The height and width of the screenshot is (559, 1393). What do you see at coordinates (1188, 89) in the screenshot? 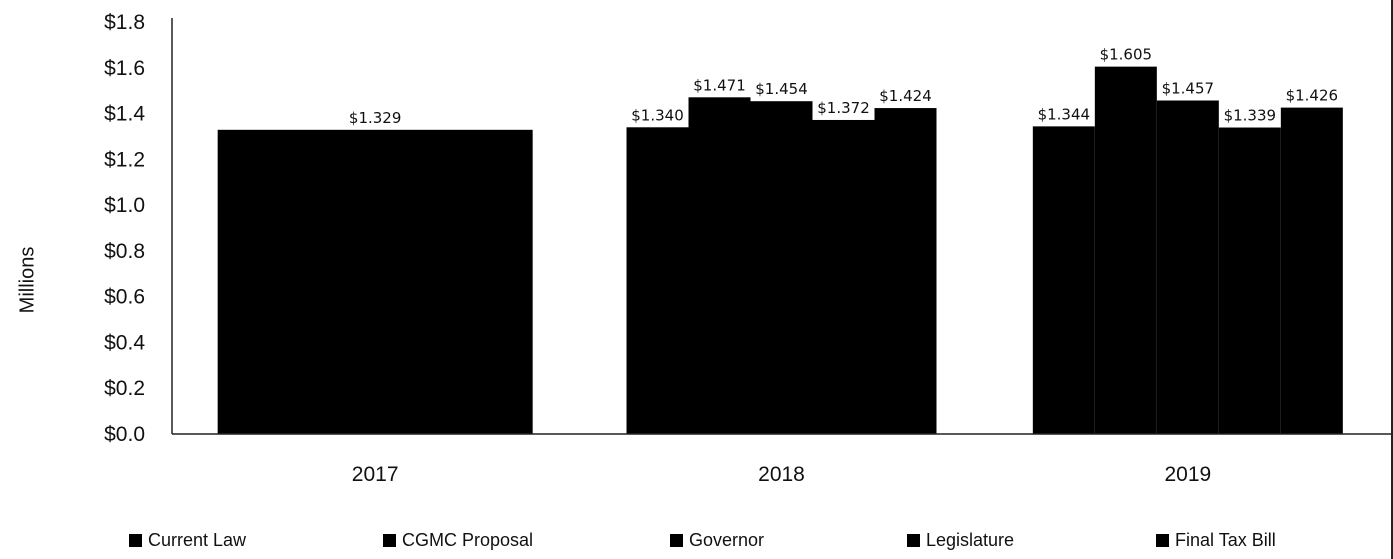
I see `data-label: $1.457` at bounding box center [1188, 89].